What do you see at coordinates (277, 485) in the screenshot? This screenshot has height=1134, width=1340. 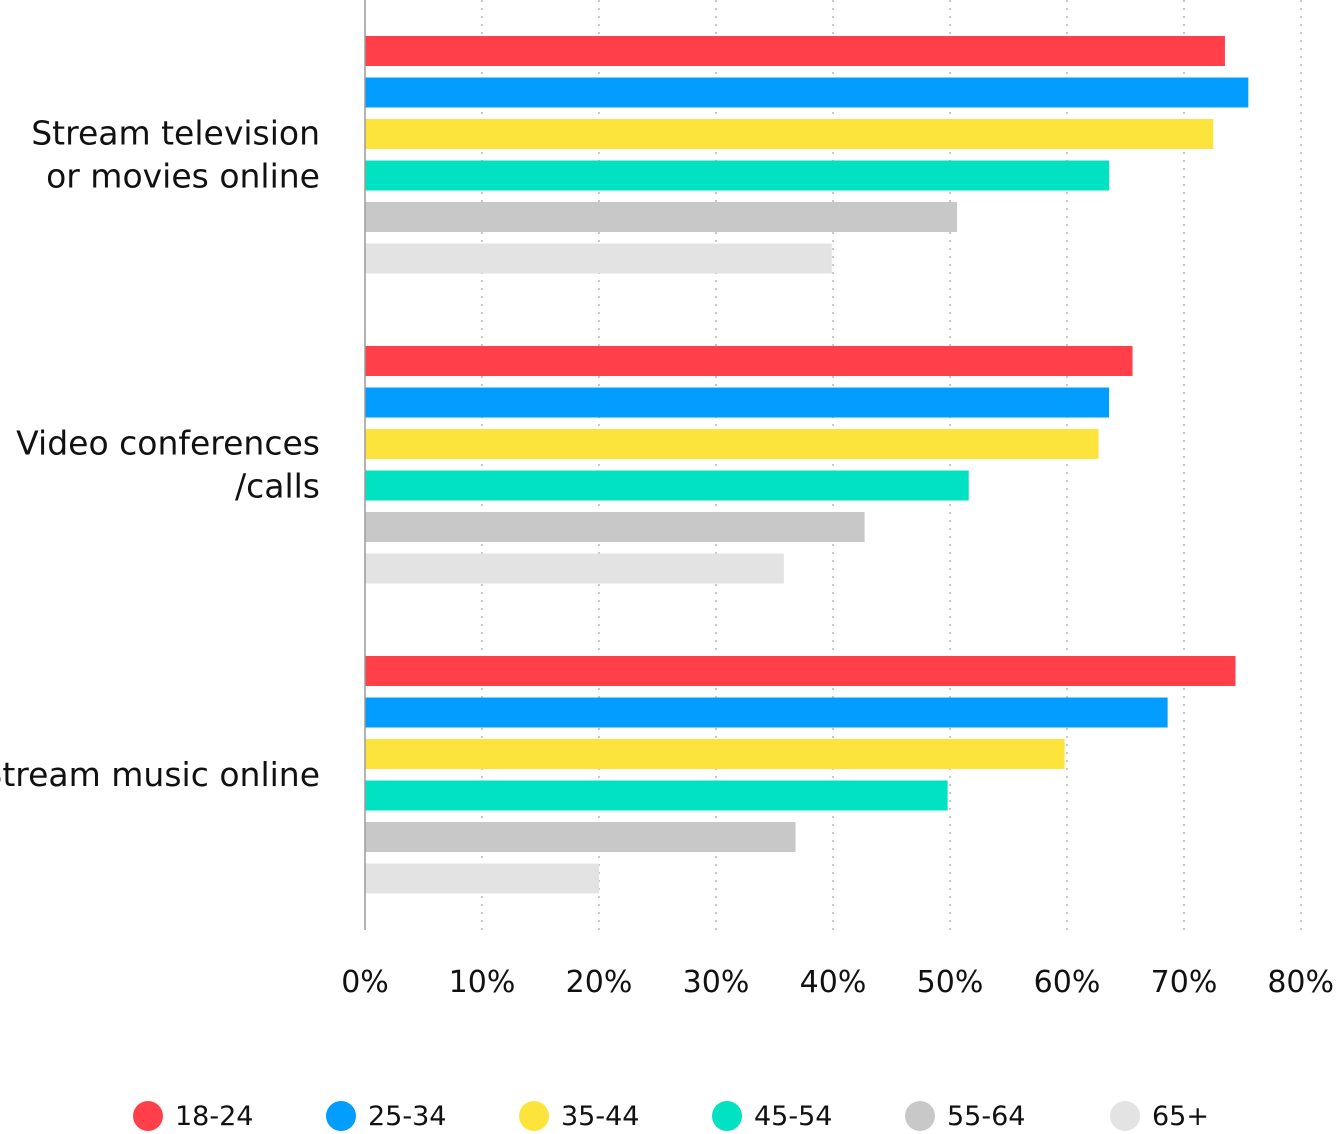 I see `category-label: /calls` at bounding box center [277, 485].